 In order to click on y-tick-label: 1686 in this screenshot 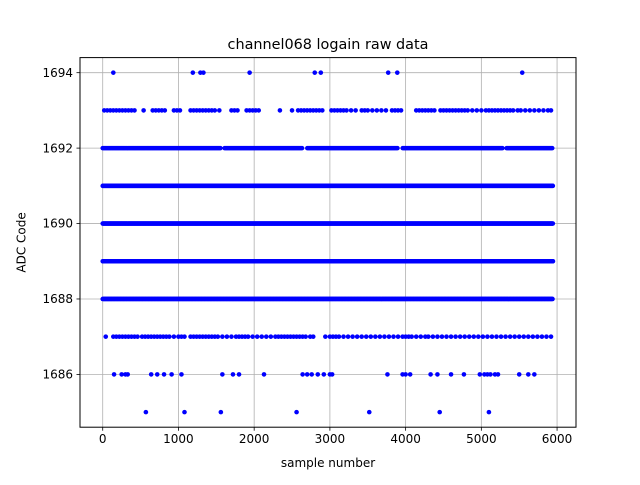, I will do `click(57, 375)`.